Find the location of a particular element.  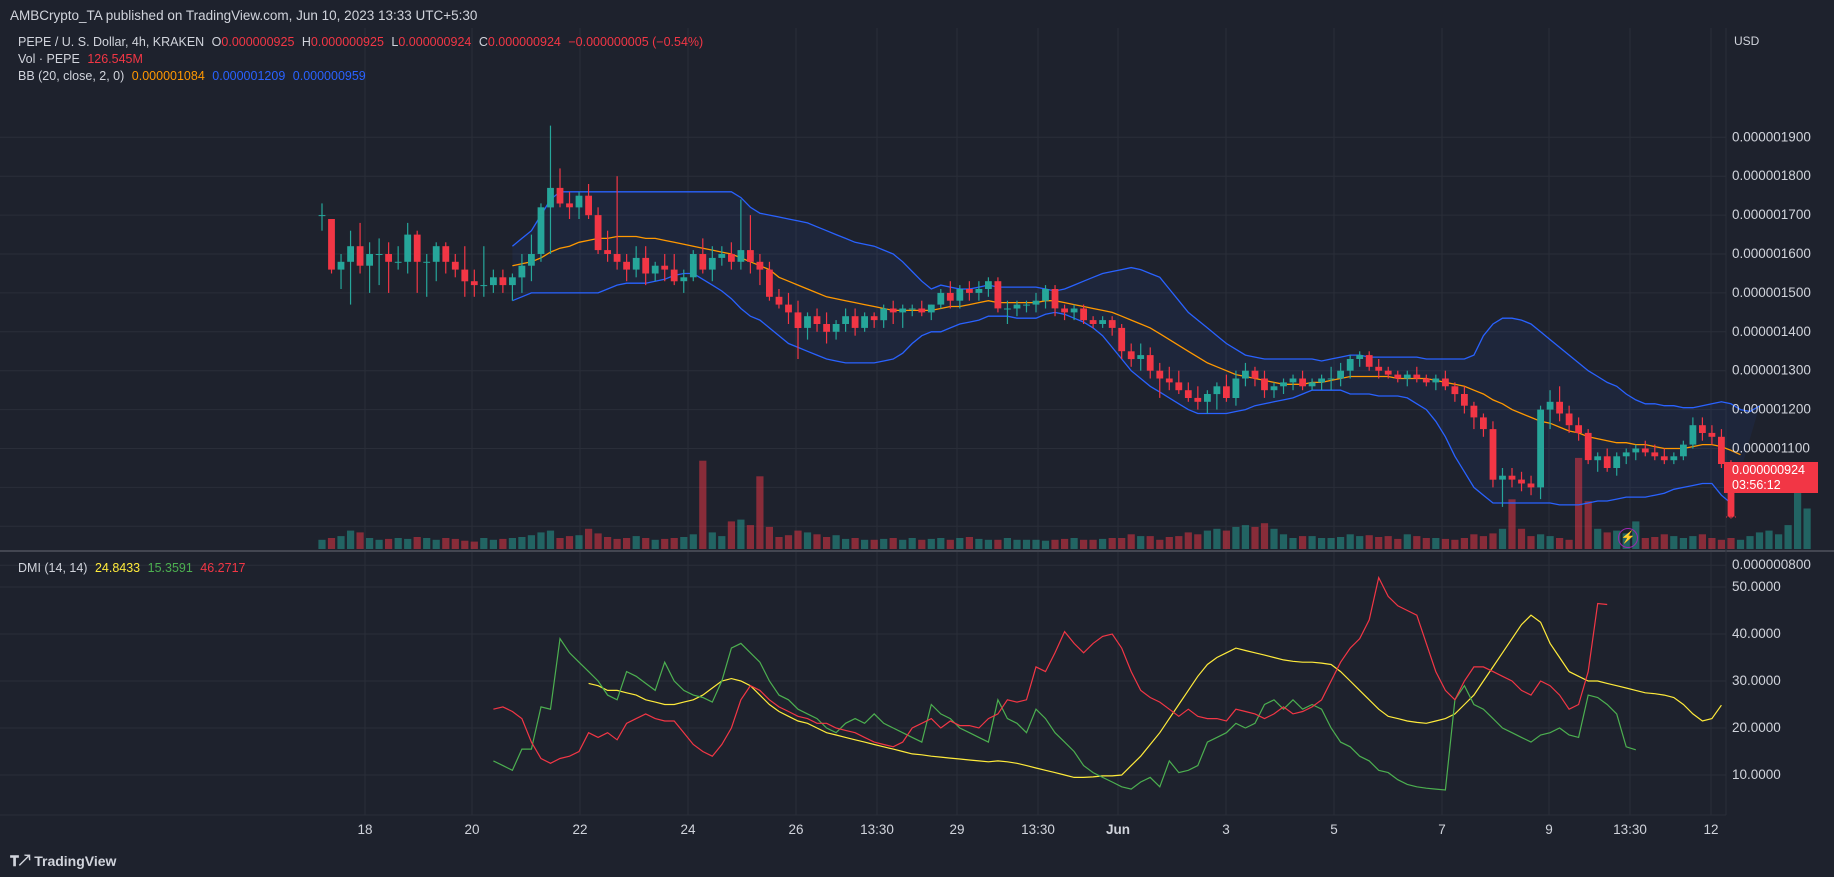

volume-bars is located at coordinates (1064, 503).